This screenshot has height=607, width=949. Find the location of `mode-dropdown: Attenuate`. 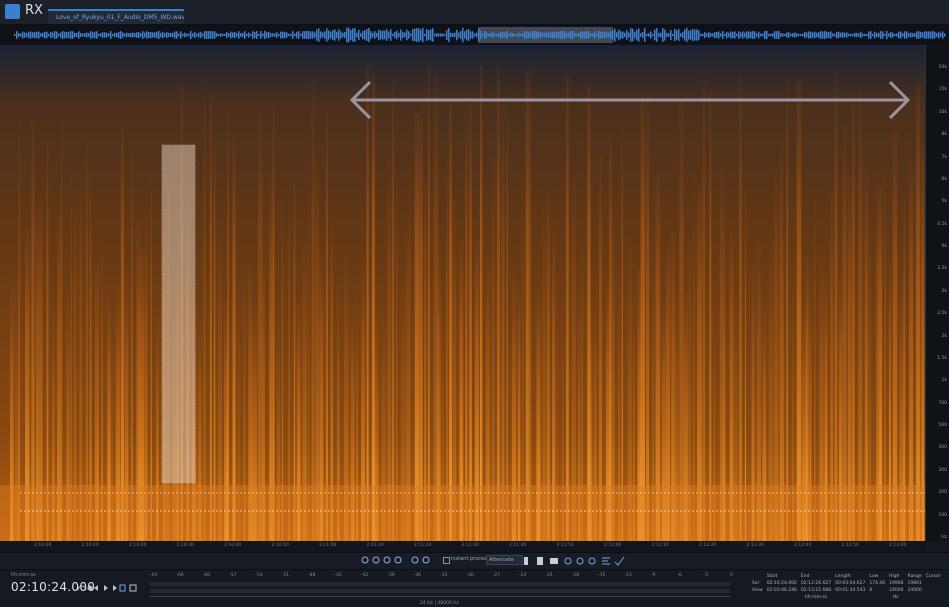

mode-dropdown: Attenuate is located at coordinates (504, 560).